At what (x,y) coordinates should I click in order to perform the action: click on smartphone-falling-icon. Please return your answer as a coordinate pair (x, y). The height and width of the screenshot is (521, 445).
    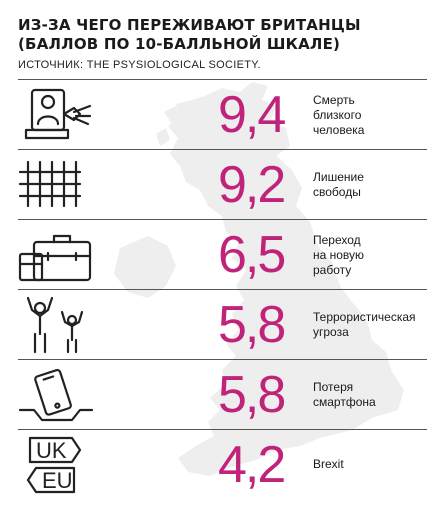
    Looking at the image, I should click on (56, 395).